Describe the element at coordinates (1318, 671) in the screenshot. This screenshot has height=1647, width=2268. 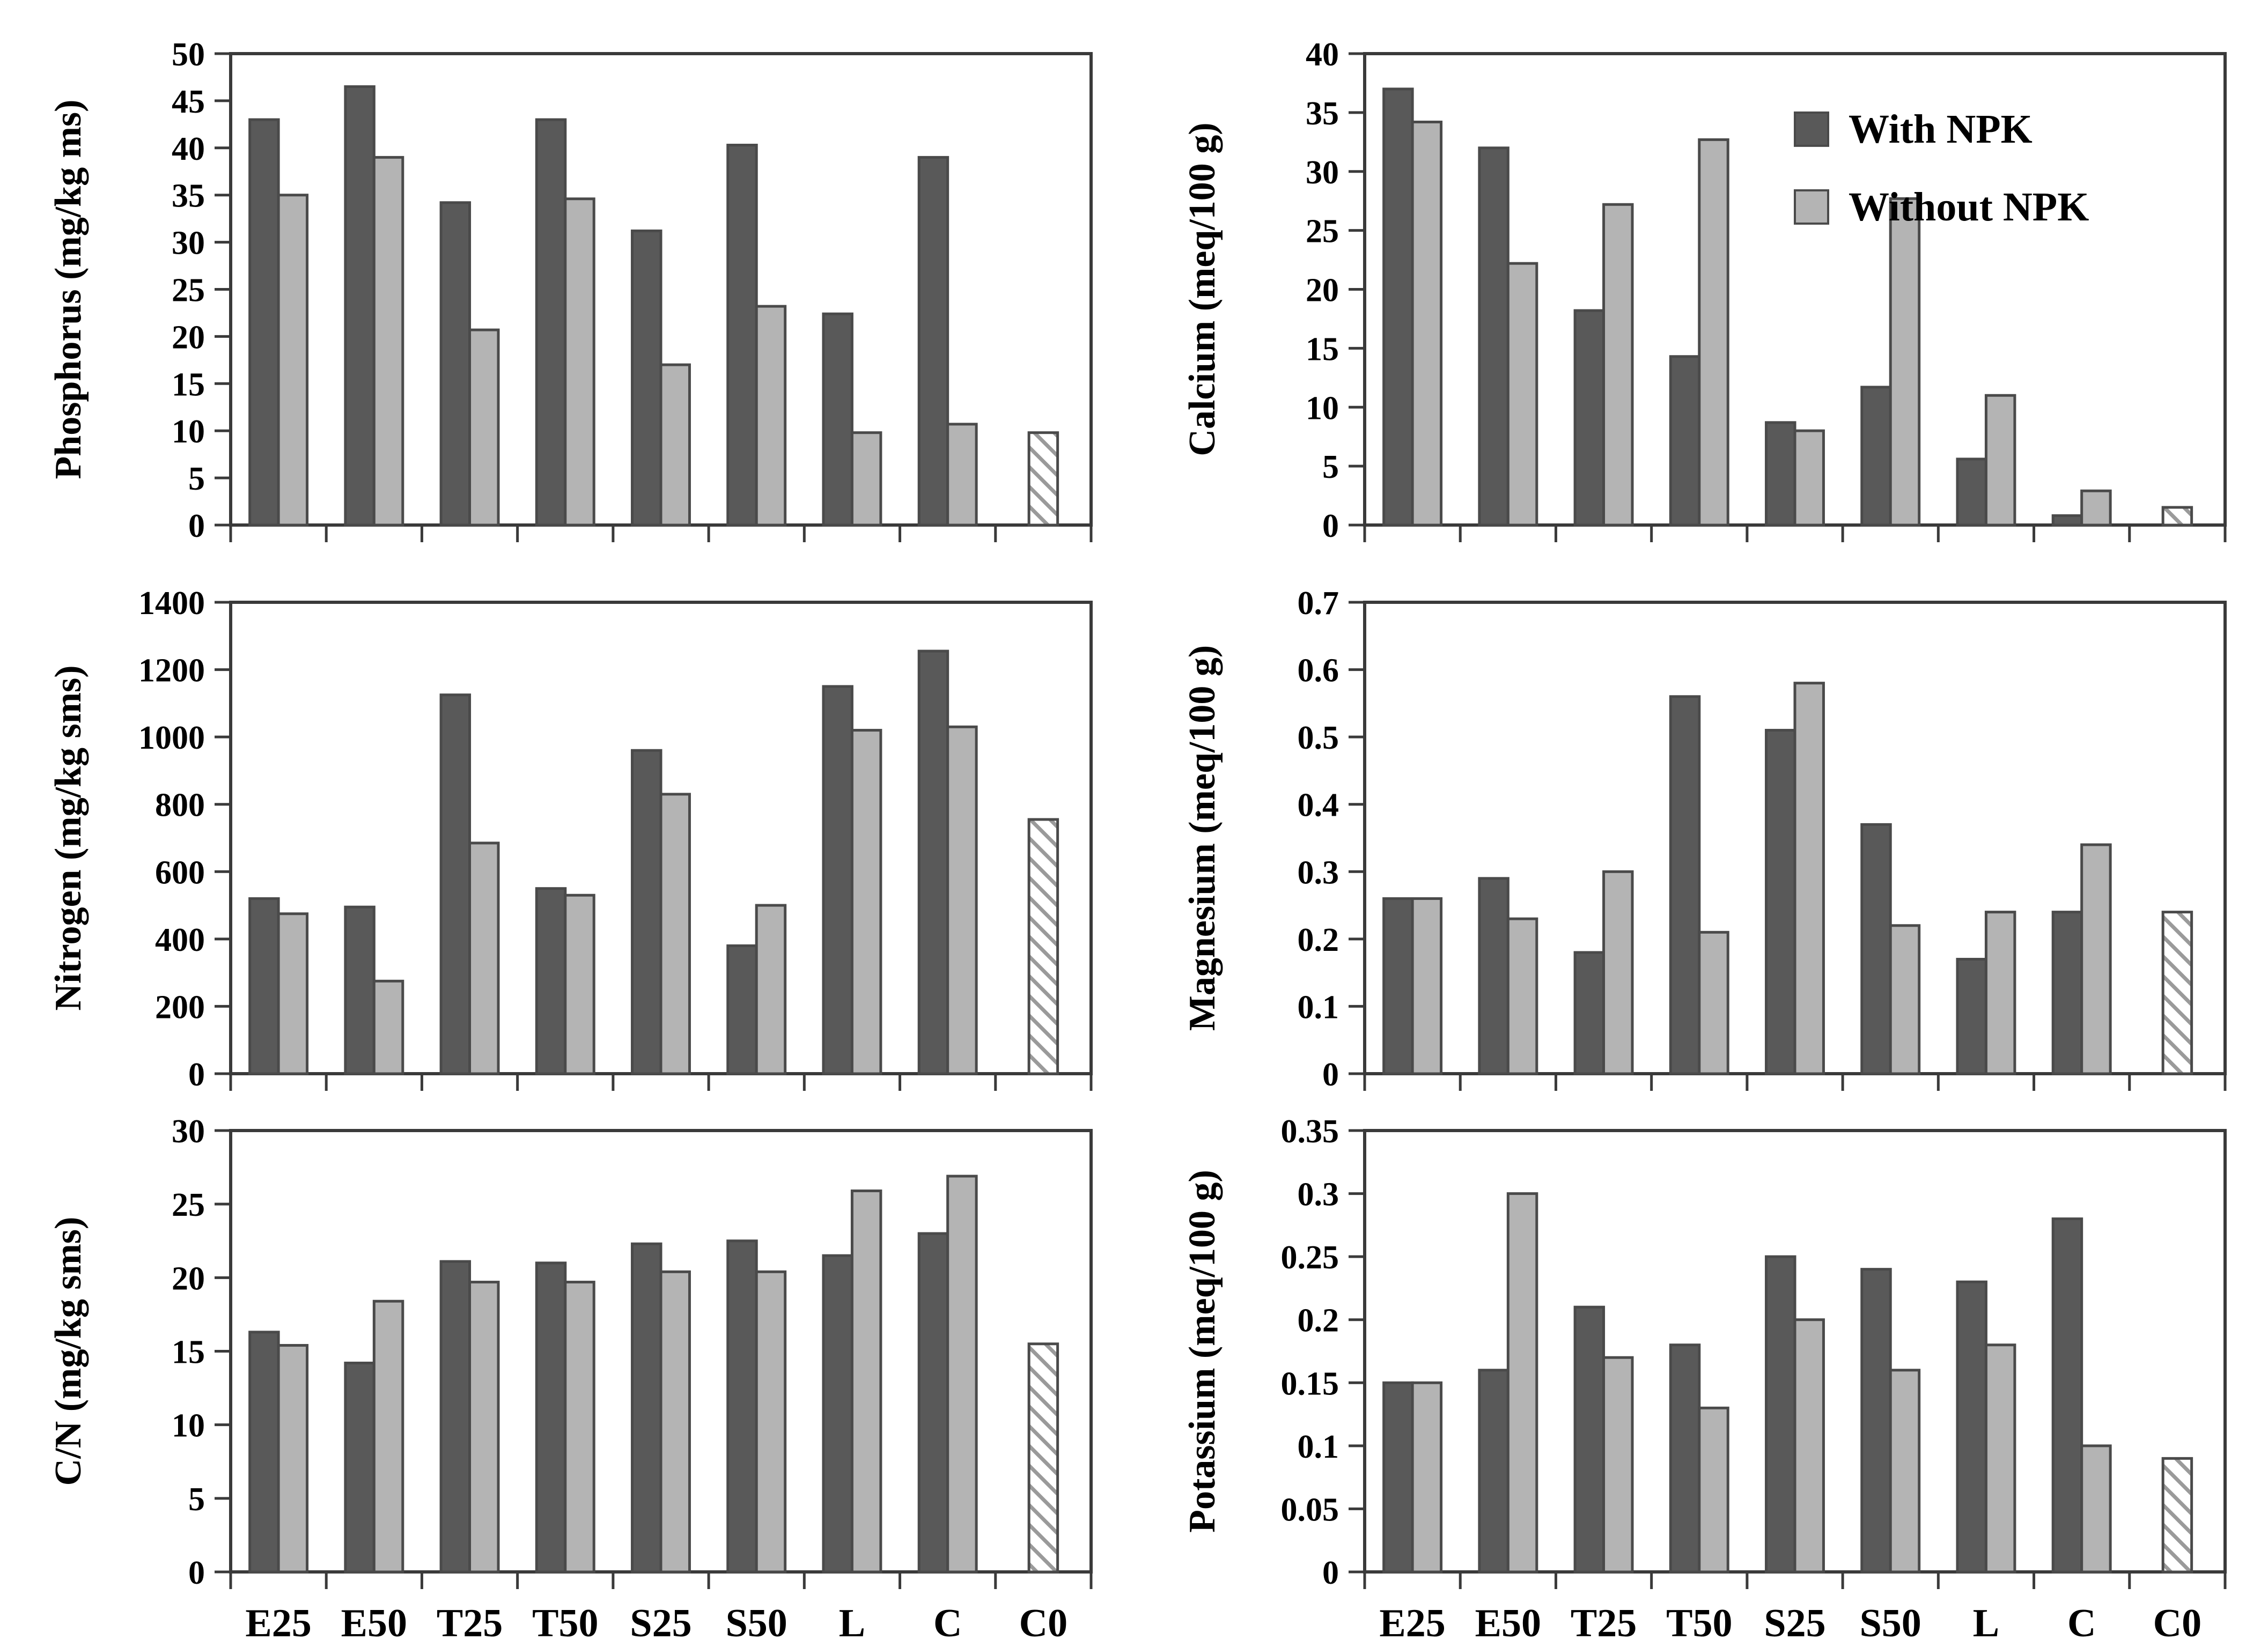
I see `y-tick-label: 0.6` at that location.